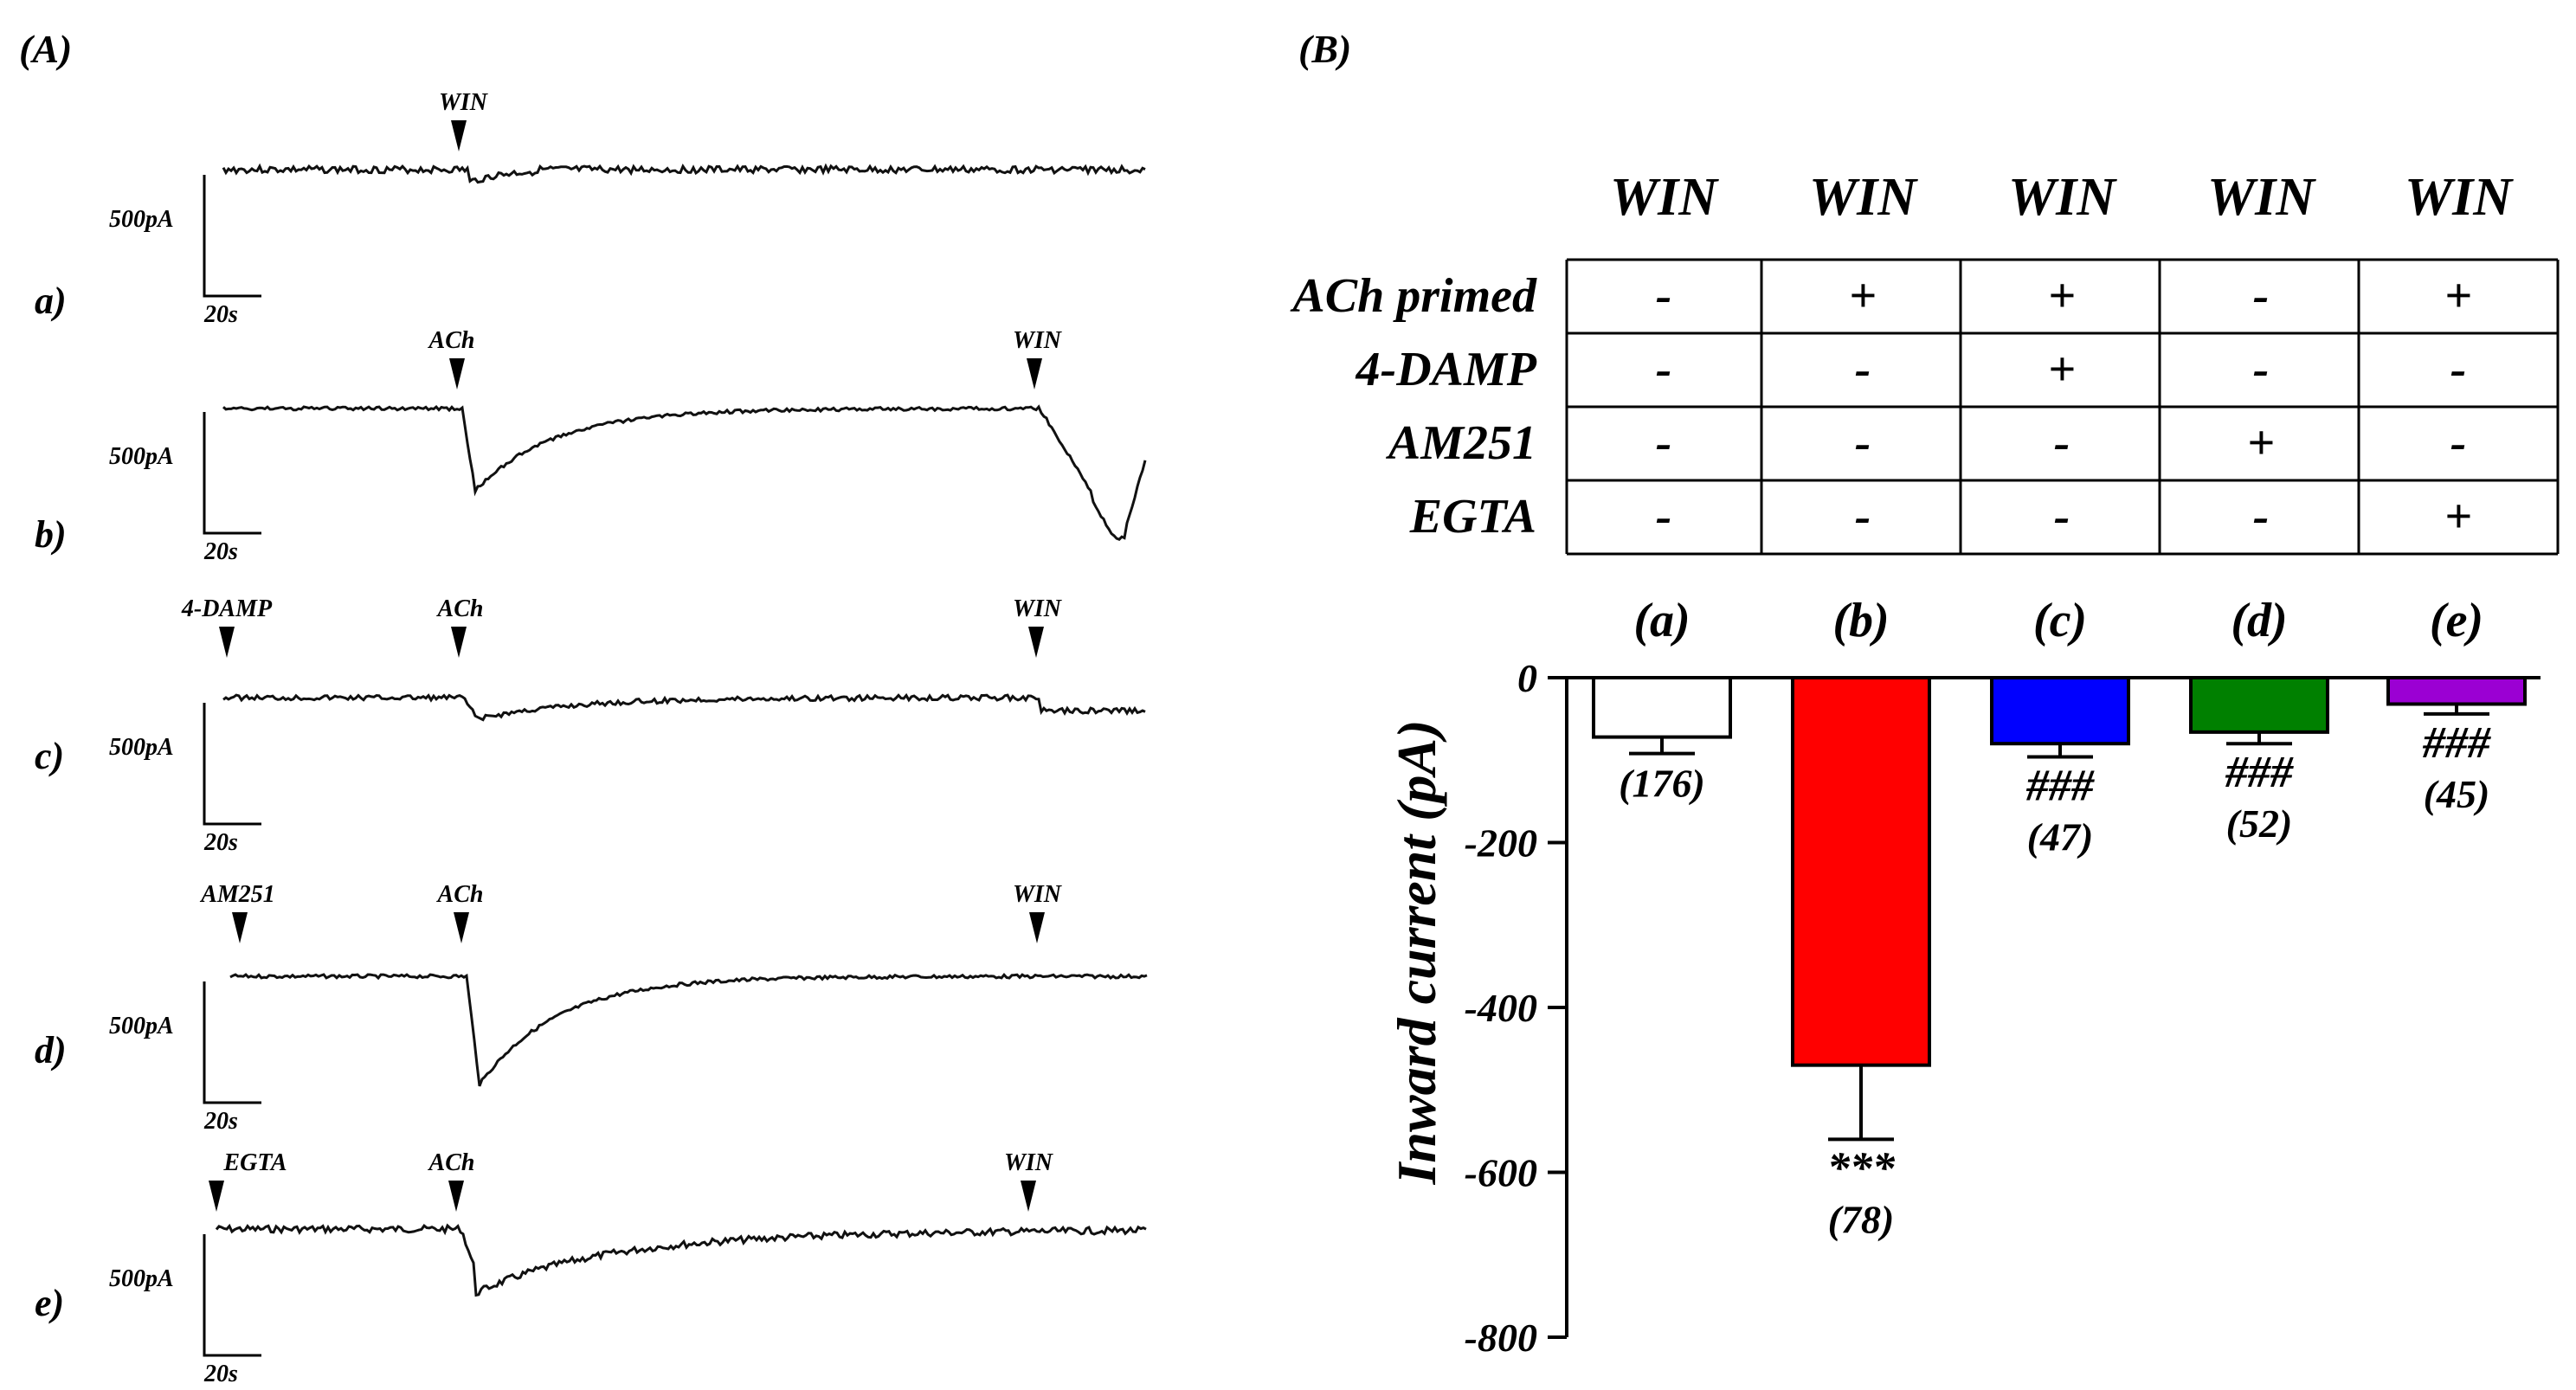  I want to click on marker-label: AM251, so click(237, 895).